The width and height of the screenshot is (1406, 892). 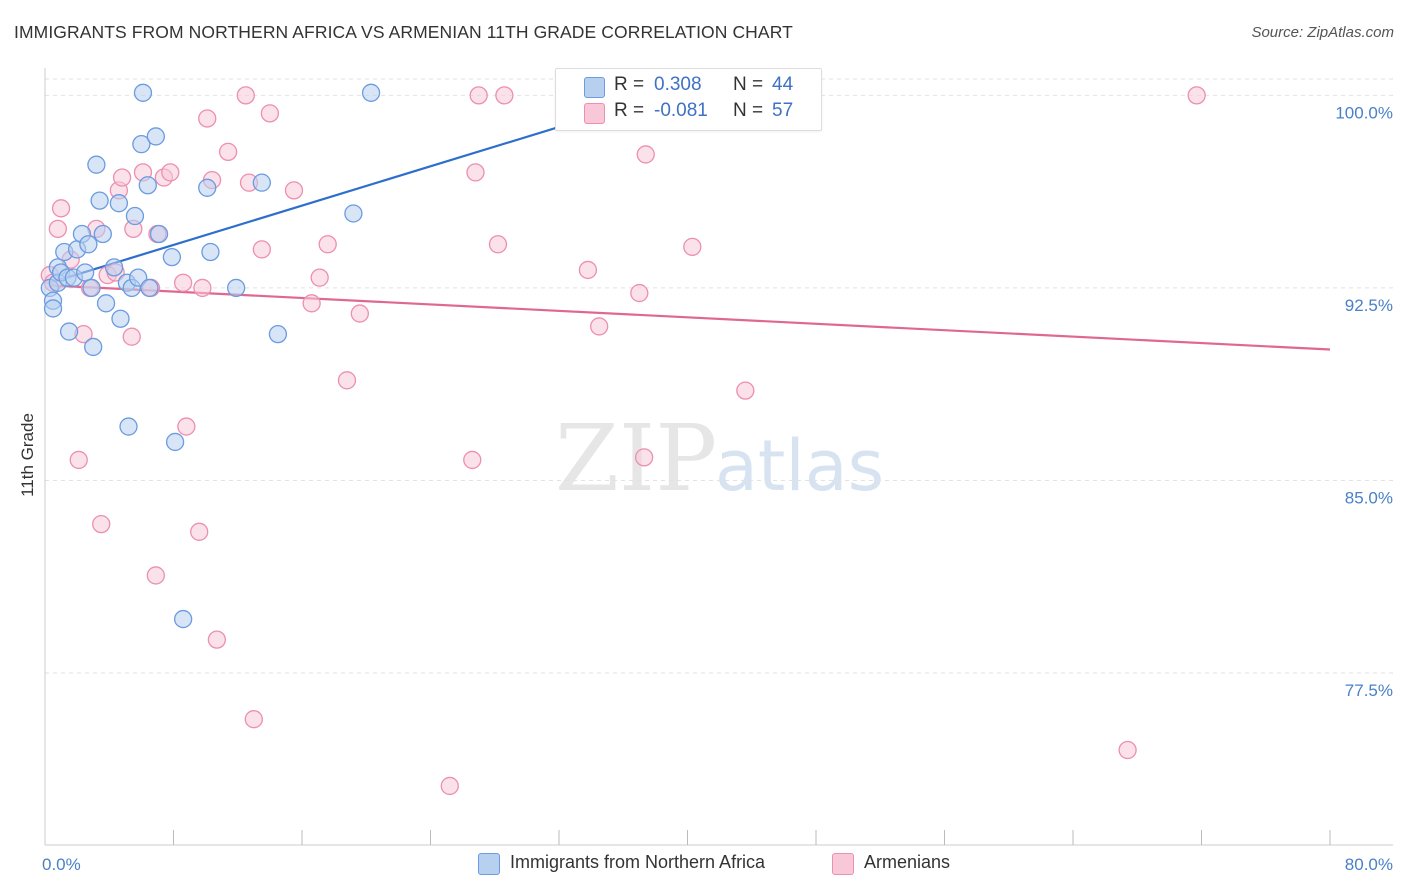 What do you see at coordinates (1369, 864) in the screenshot?
I see `x-tick-label-max: 80.0%` at bounding box center [1369, 864].